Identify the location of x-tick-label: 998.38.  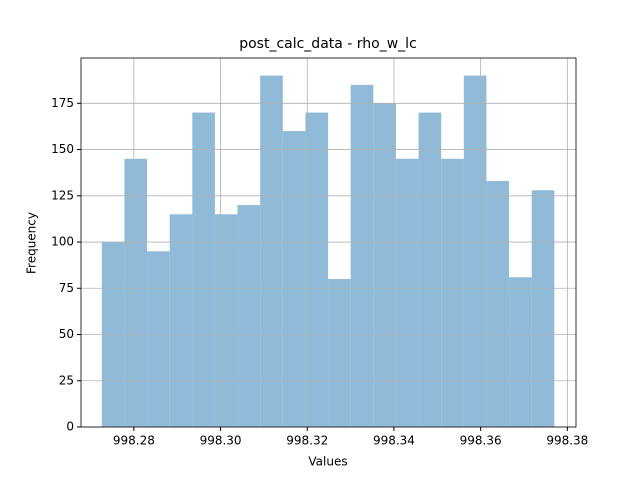
(567, 441).